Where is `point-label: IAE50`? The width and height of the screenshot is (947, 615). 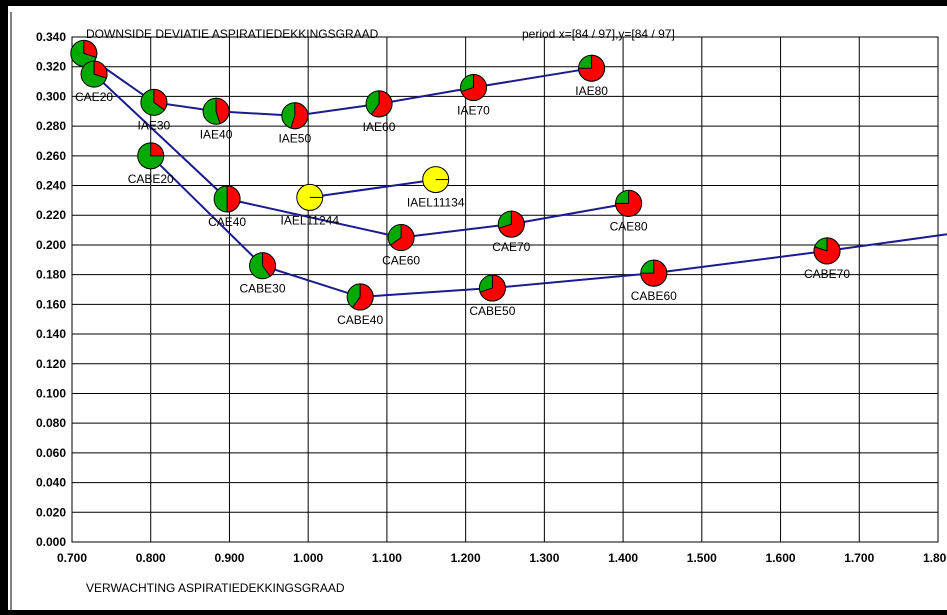
point-label: IAE50 is located at coordinates (294, 139).